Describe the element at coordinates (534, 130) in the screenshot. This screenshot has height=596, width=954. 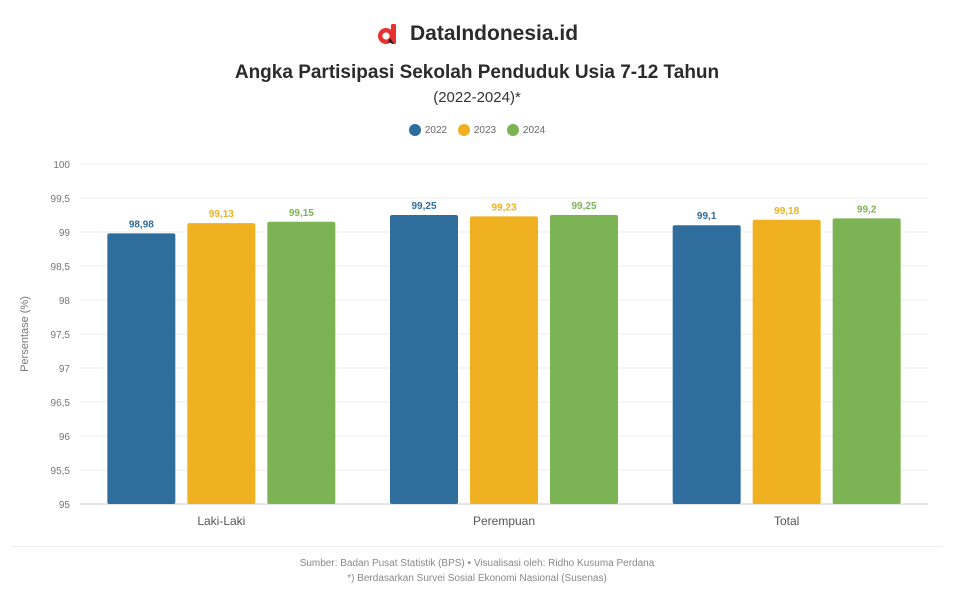
I see `legend-label-2024: 2024` at that location.